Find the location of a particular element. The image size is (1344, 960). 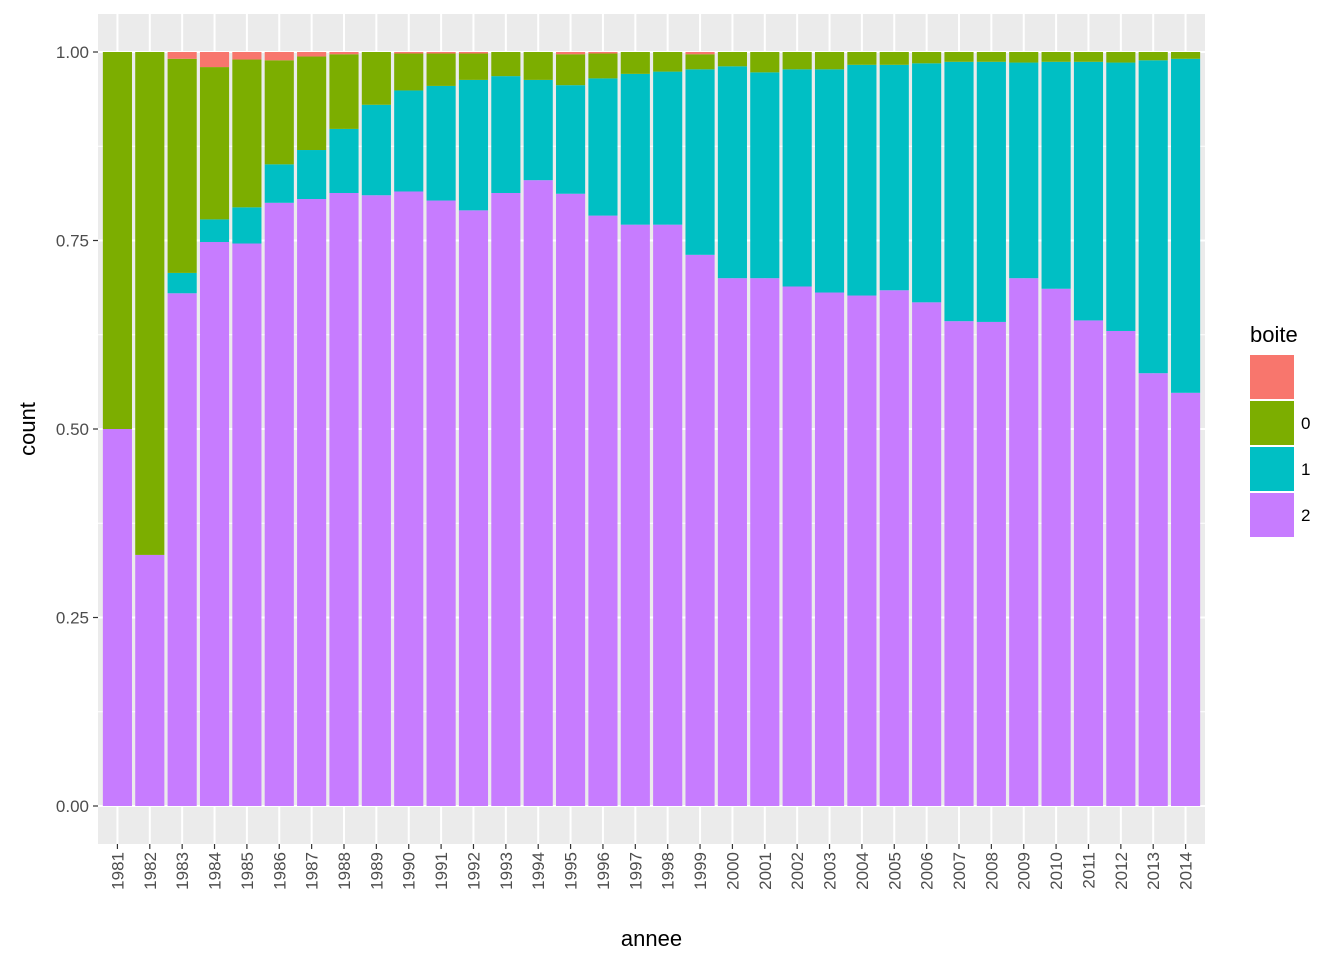

bar-segment-1-1994 is located at coordinates (538, 130).